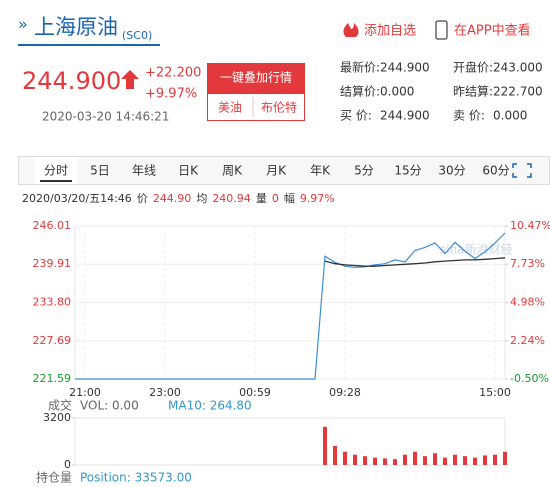  What do you see at coordinates (518, 68) in the screenshot?
I see `stat-value: 243.000` at bounding box center [518, 68].